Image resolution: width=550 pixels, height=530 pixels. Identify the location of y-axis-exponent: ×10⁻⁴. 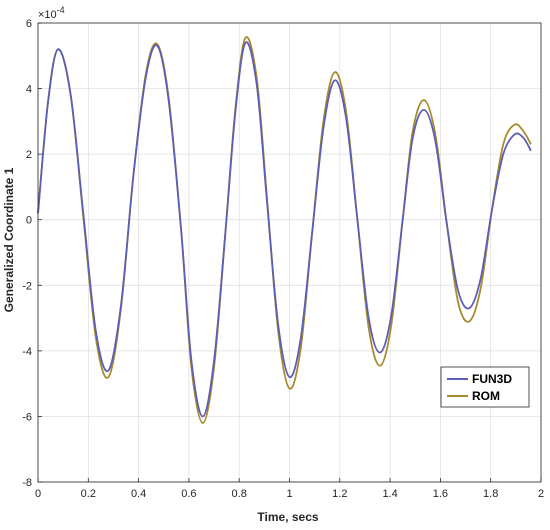
(51, 13).